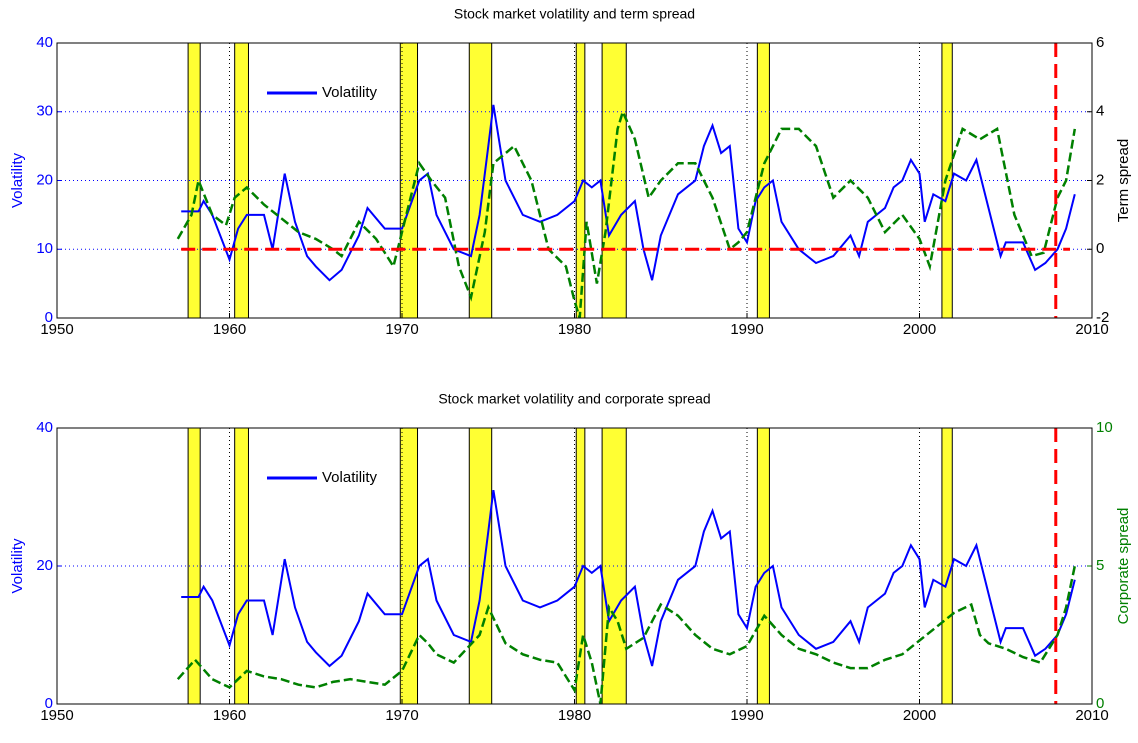 The image size is (1138, 743). Describe the element at coordinates (1100, 42) in the screenshot. I see `y2-tick-label: 6` at that location.